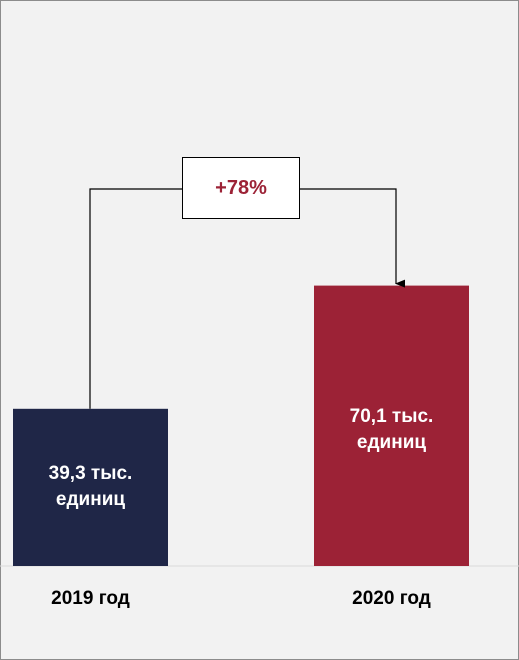  What do you see at coordinates (90, 598) in the screenshot?
I see `category-label-1: 2019 год` at bounding box center [90, 598].